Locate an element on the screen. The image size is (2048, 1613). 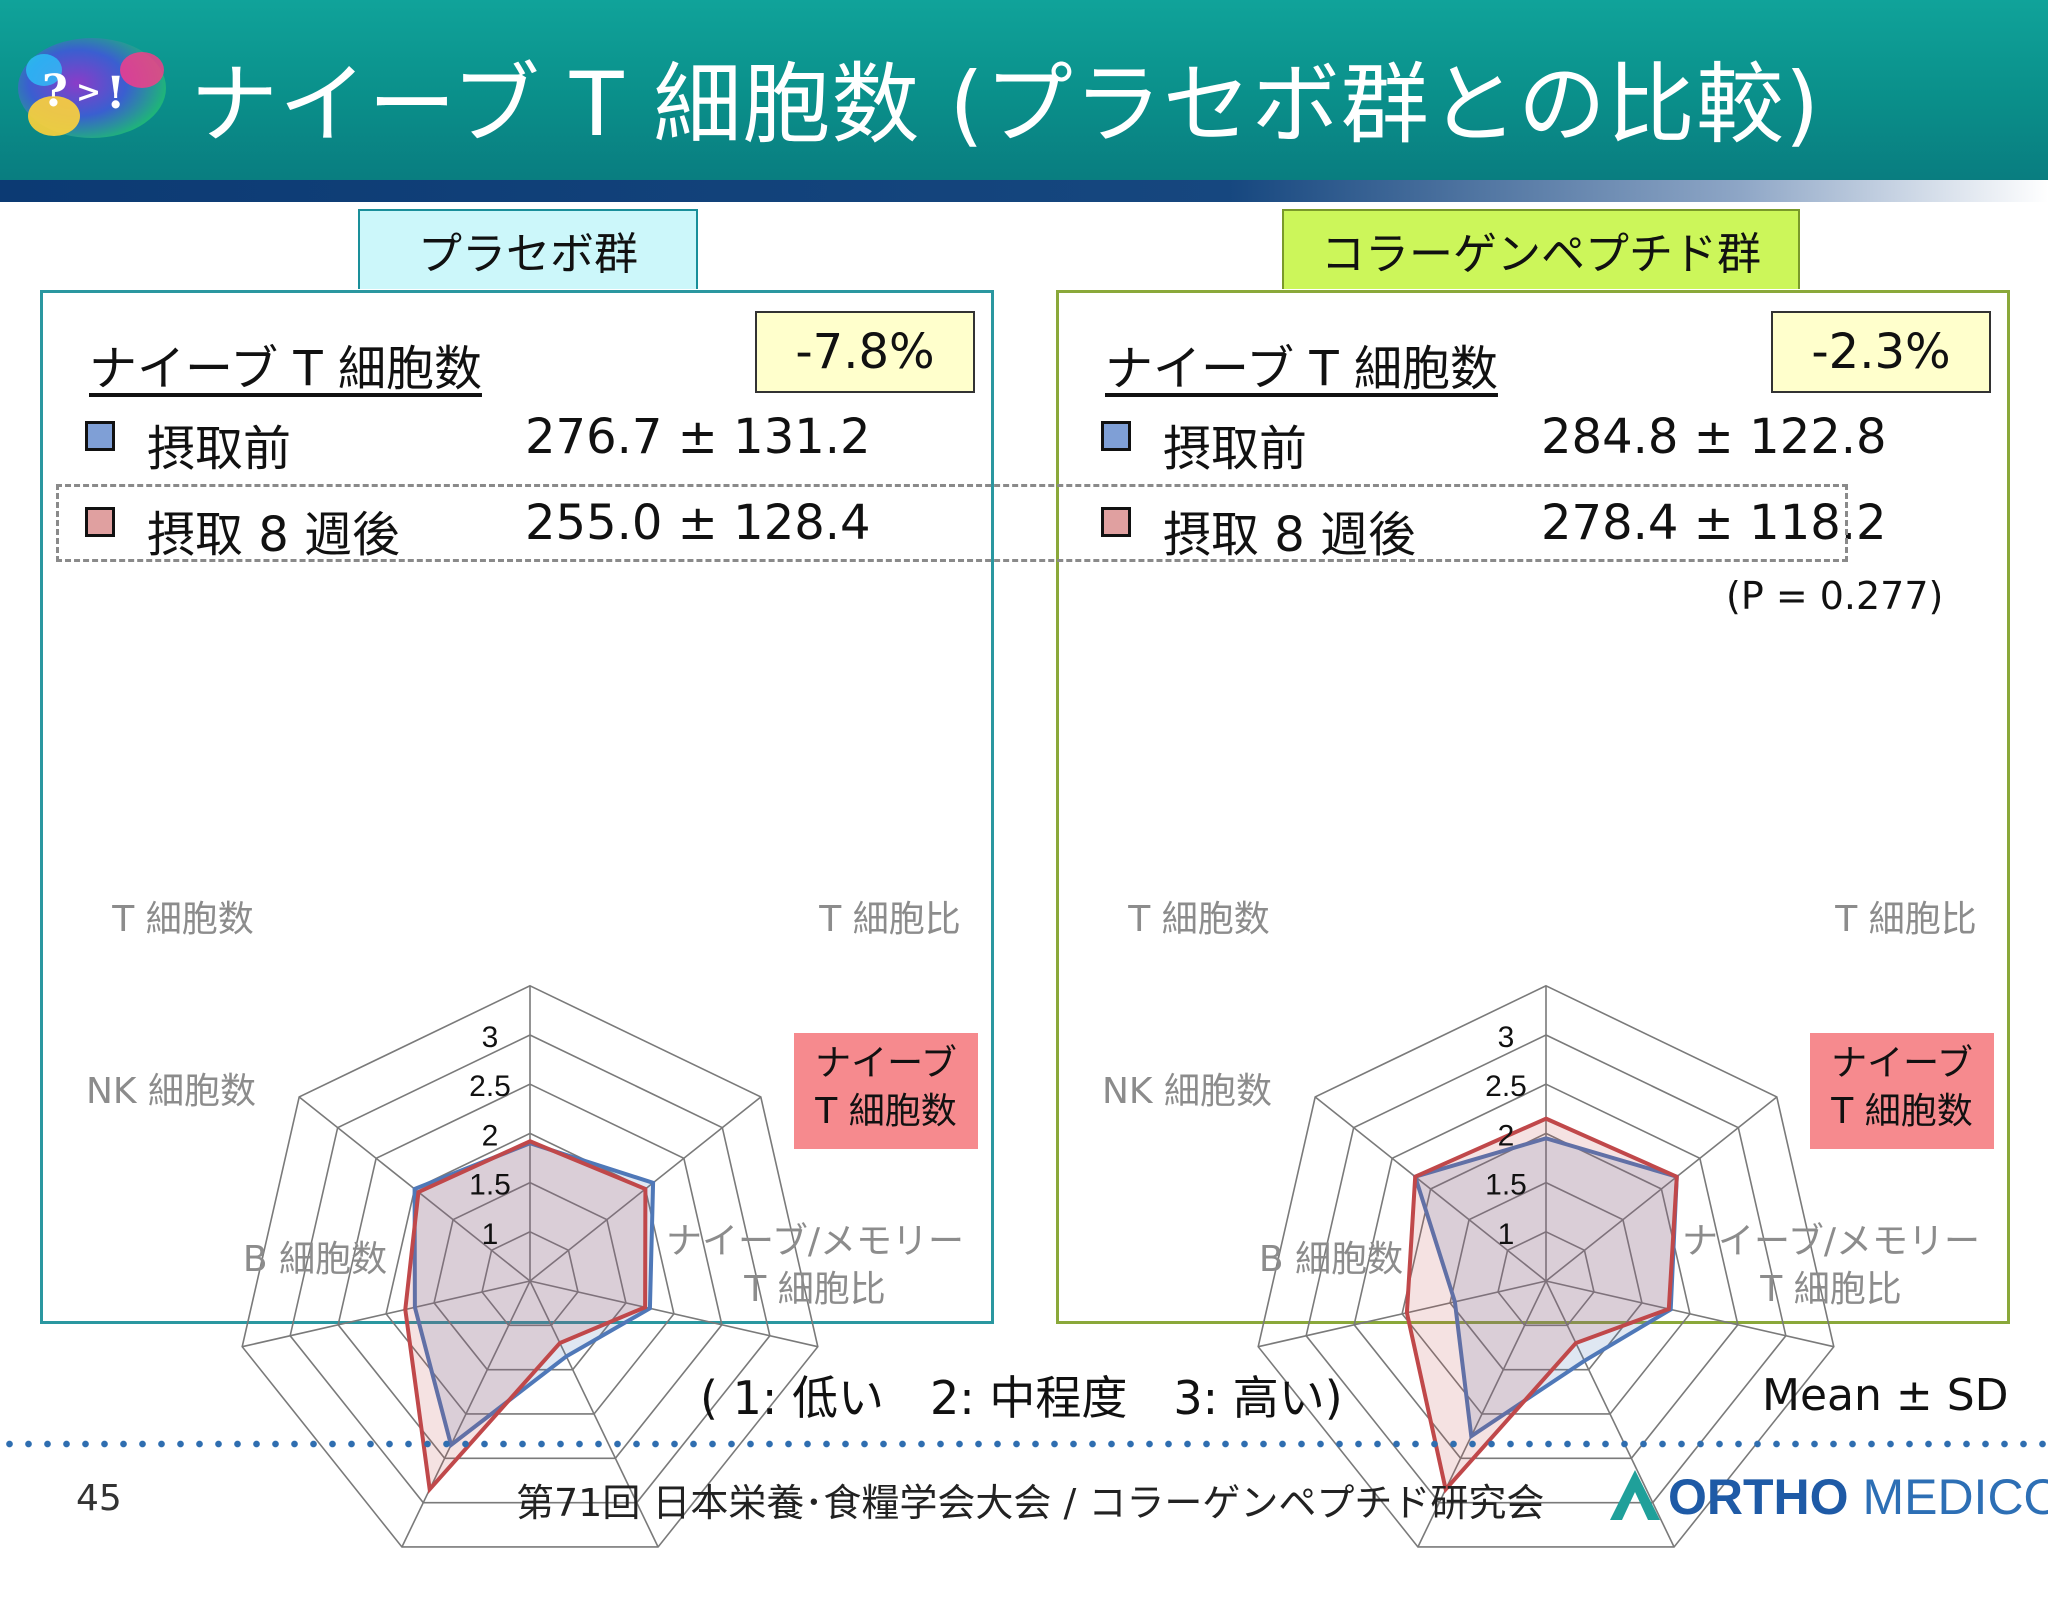
page-number: 45 is located at coordinates (99, 1498).